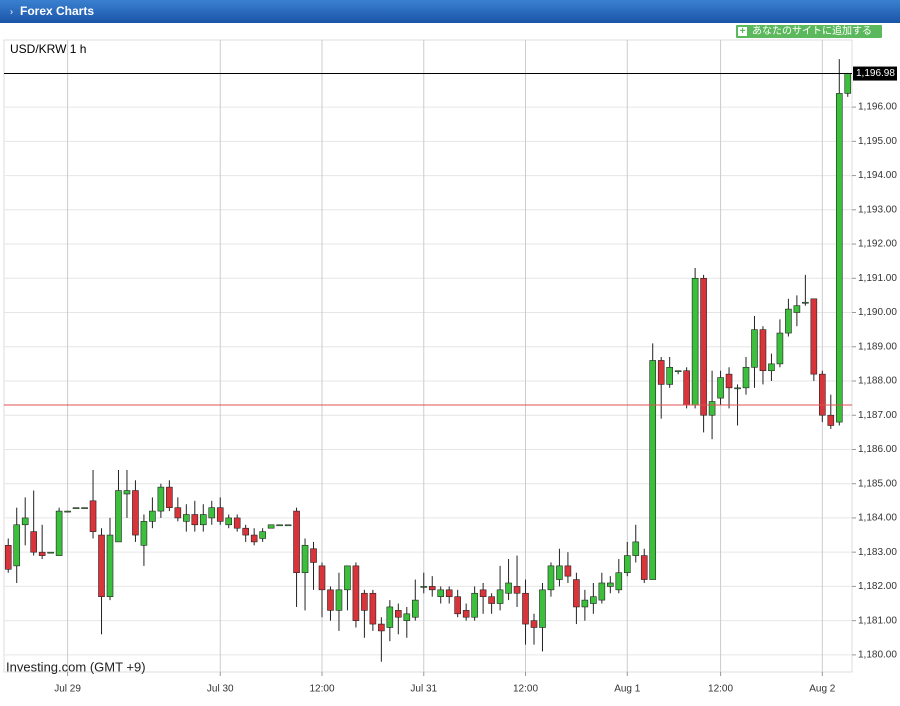 The width and height of the screenshot is (900, 706). I want to click on last-price-label: 1,196.98, so click(875, 73).